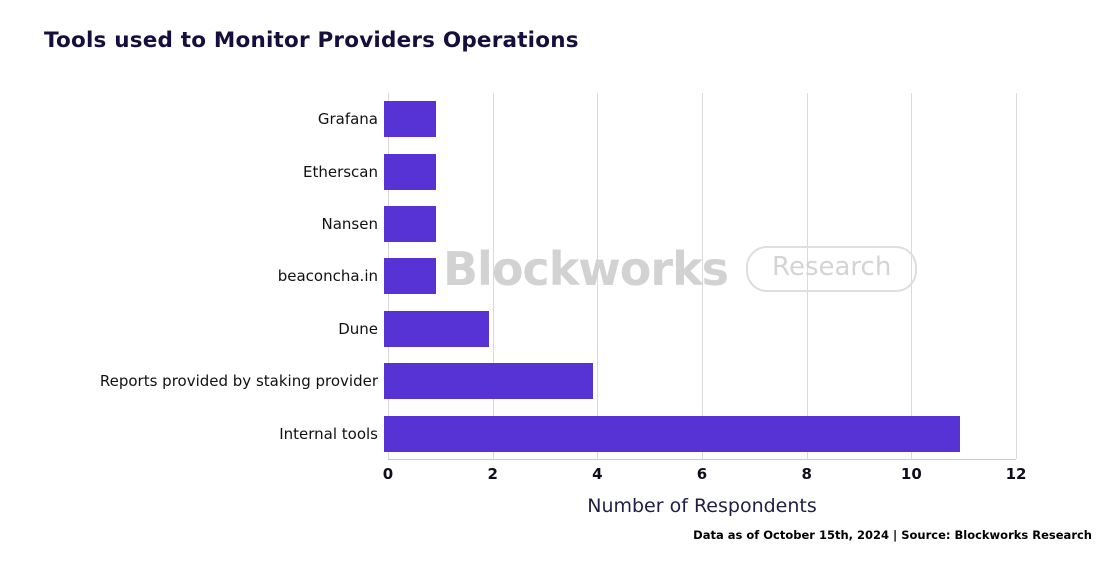  What do you see at coordinates (832, 269) in the screenshot?
I see `research-badge: Research` at bounding box center [832, 269].